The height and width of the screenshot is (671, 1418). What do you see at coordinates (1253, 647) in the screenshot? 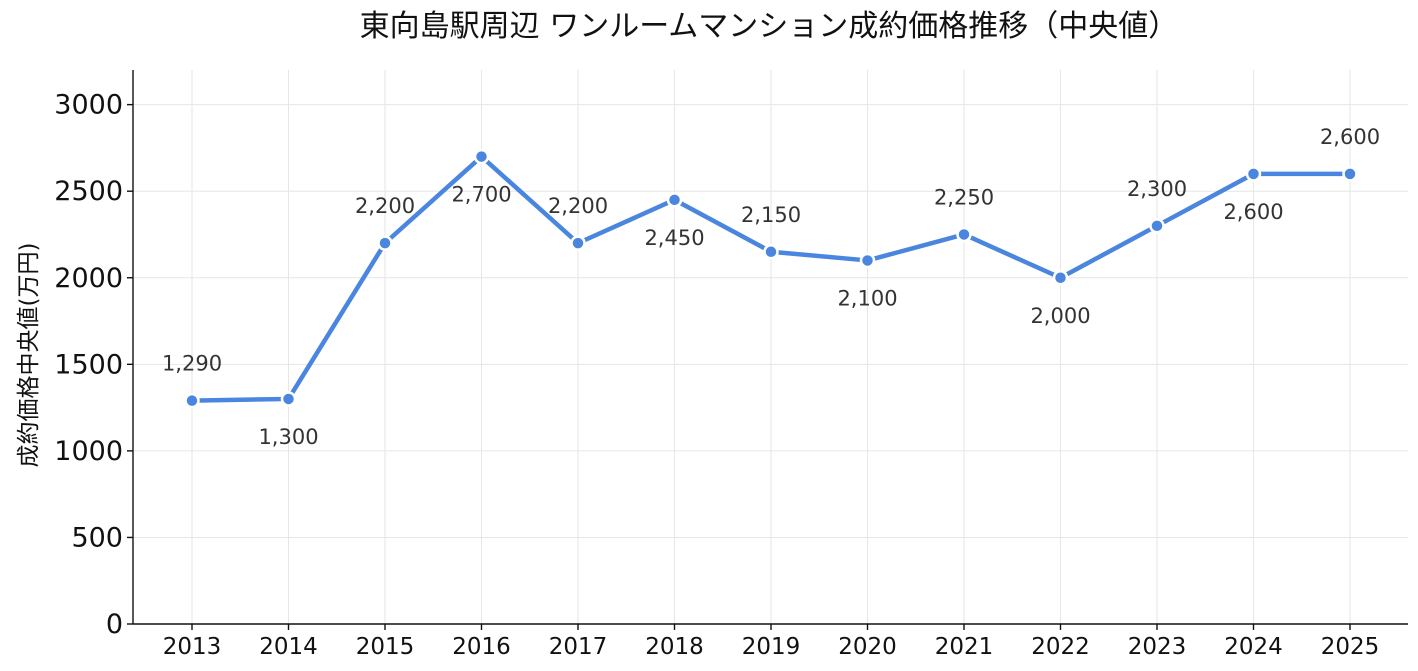
I see `x-tick-label: 2024` at bounding box center [1253, 647].